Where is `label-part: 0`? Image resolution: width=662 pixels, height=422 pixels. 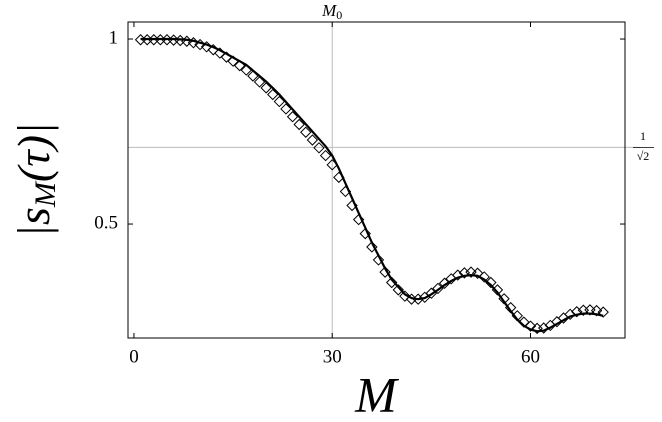 label-part: 0 is located at coordinates (339, 15).